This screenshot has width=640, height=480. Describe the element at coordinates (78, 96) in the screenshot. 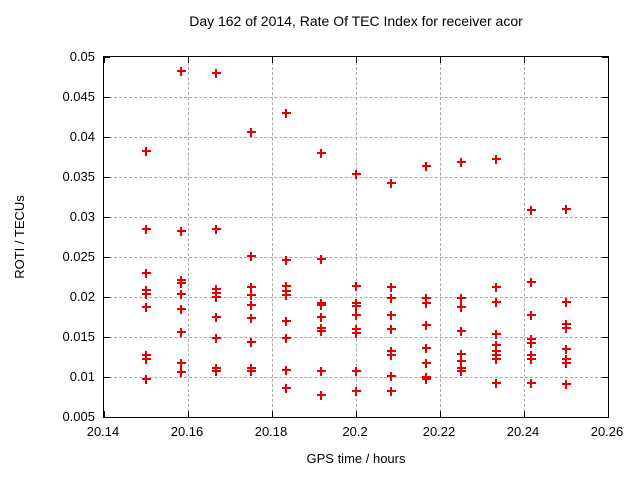

I see `y-tick-label: 0.045` at that location.